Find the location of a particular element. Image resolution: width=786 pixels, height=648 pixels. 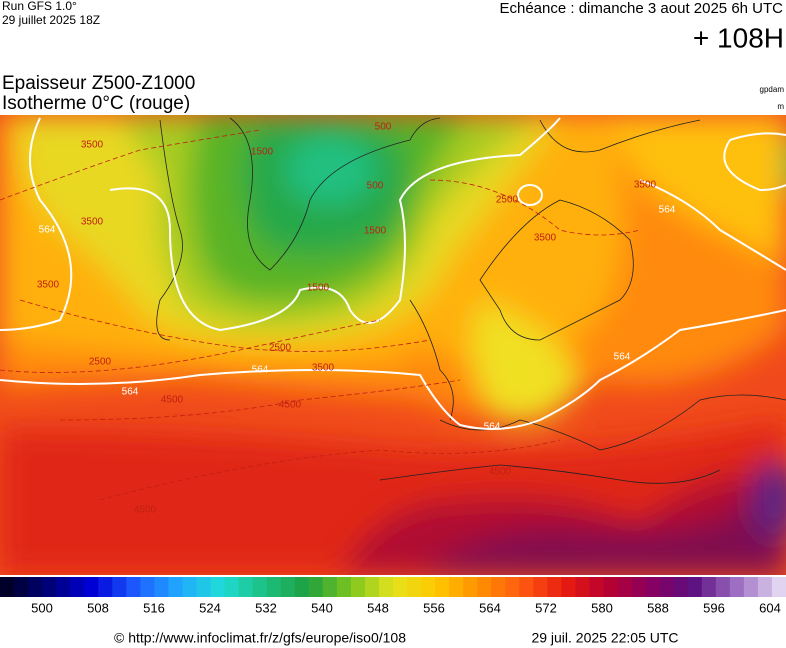

lead-time: + 108H is located at coordinates (738, 37).